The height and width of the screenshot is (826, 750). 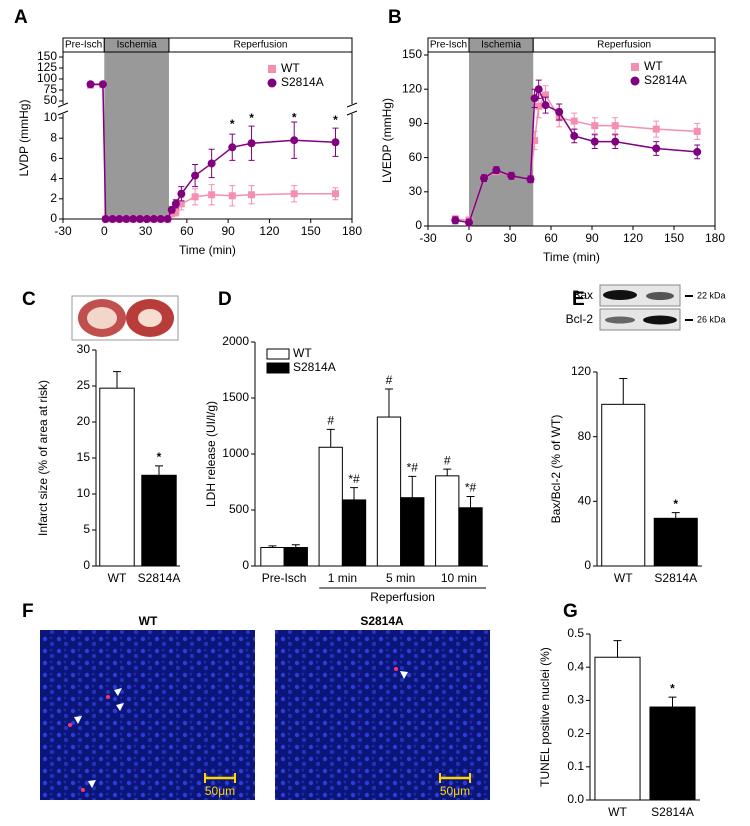 I want to click on phase-label: Pre-Isch, so click(x=448, y=45).